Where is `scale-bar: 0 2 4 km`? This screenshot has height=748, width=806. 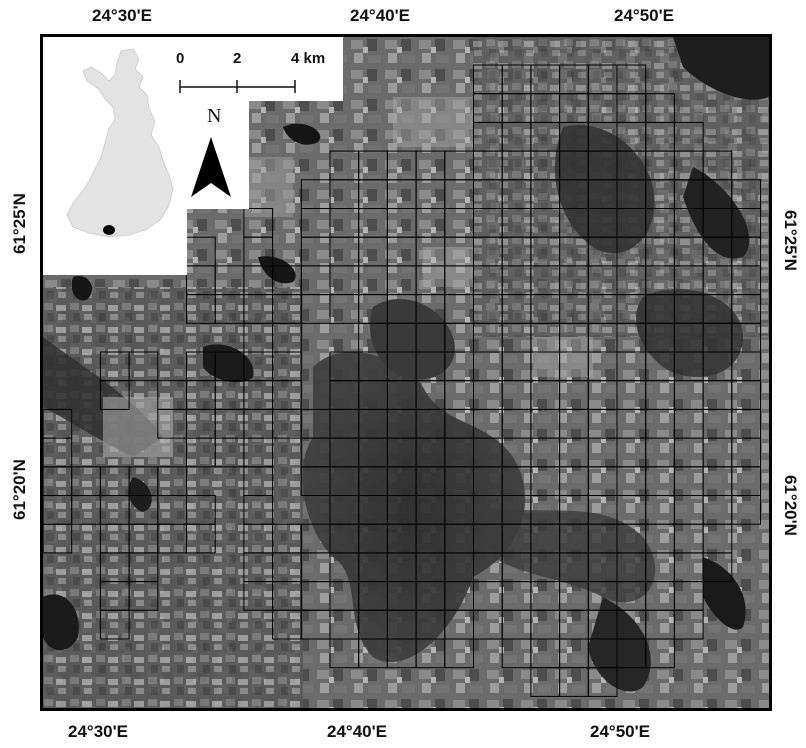 scale-bar: 0 2 4 km is located at coordinates (252, 69).